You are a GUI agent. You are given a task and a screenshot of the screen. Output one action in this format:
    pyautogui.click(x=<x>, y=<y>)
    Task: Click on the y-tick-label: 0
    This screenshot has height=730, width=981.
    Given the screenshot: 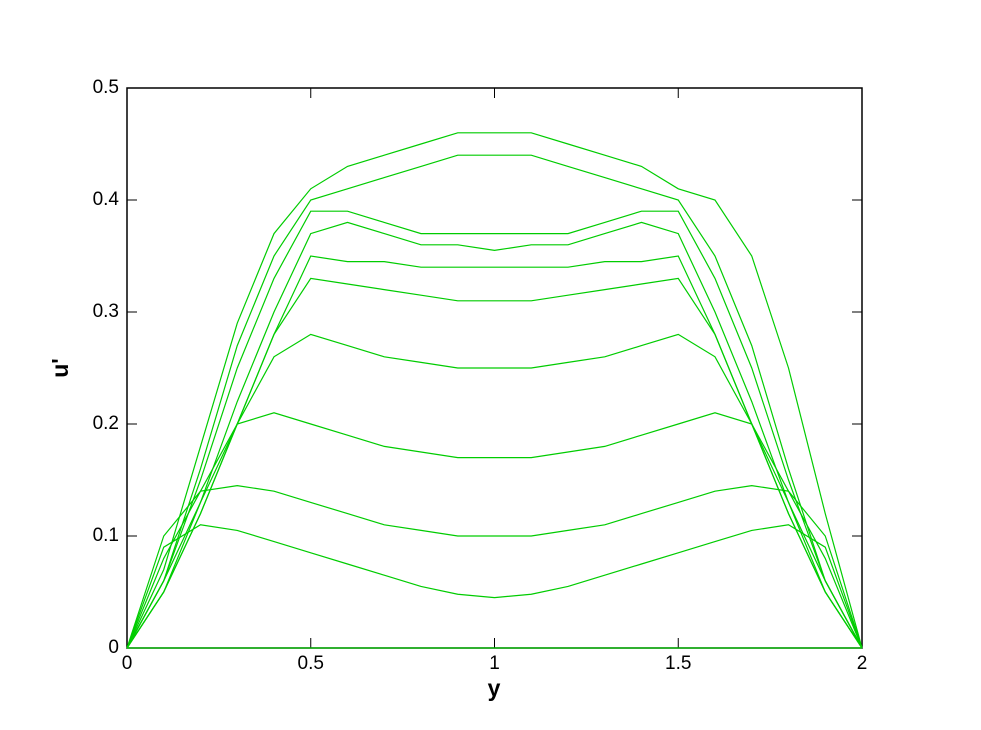 What is the action you would take?
    pyautogui.click(x=113, y=647)
    